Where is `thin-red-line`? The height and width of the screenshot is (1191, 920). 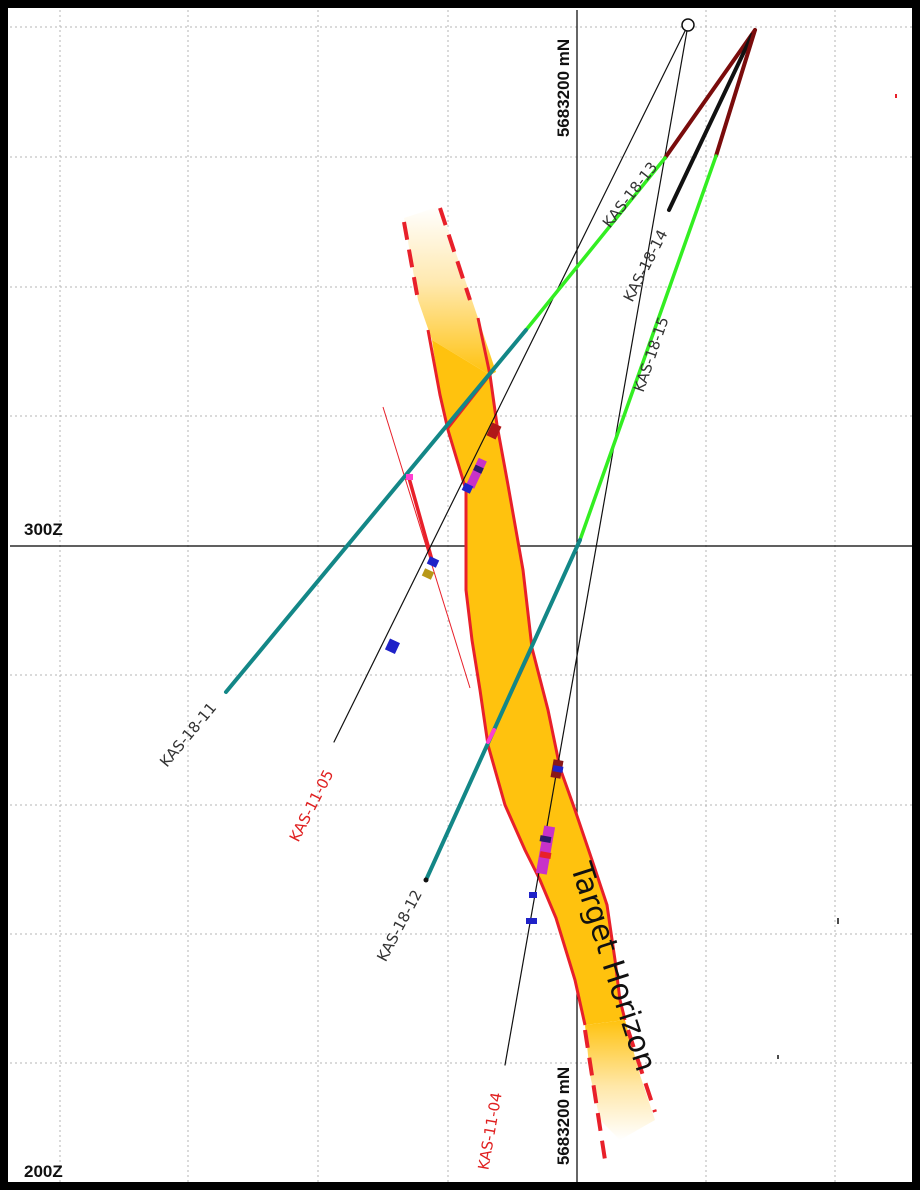
thin-red-line is located at coordinates (426, 547).